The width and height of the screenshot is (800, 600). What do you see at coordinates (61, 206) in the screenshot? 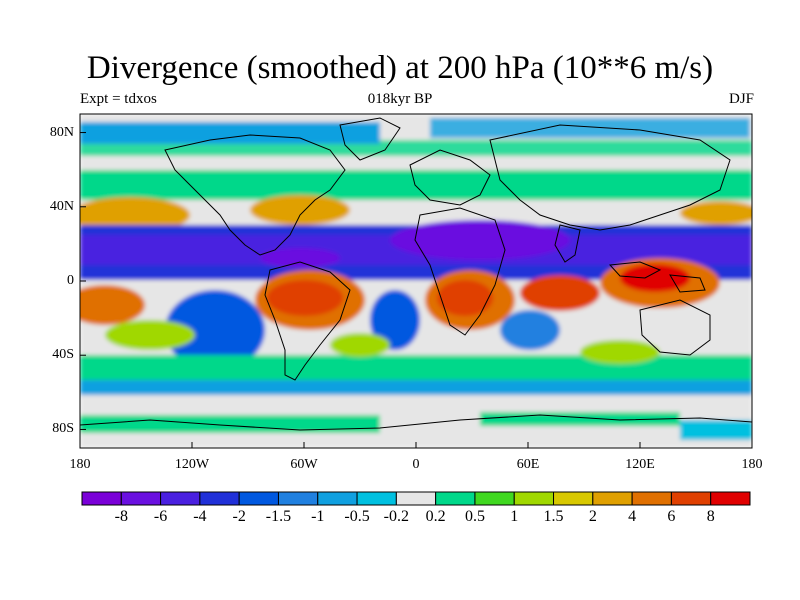
I see `lat-tick-label: 40N` at bounding box center [61, 206].